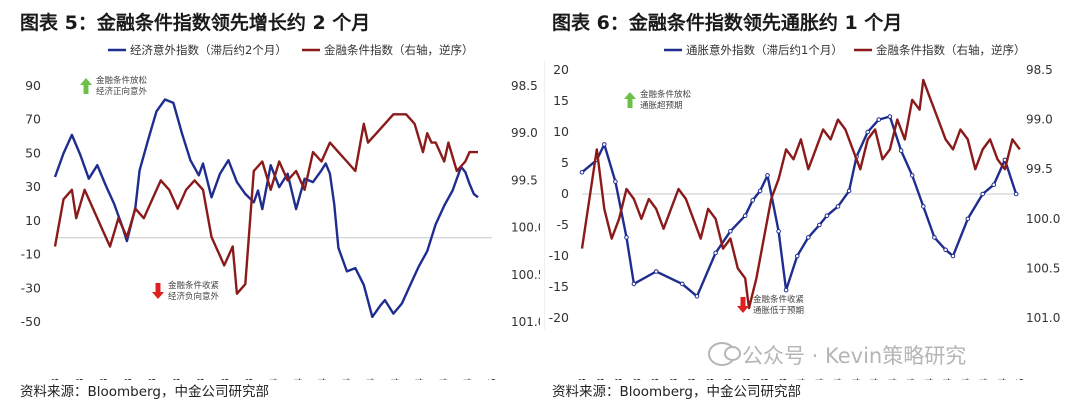  Describe the element at coordinates (1043, 268) in the screenshot. I see `chart6-yright-tick-4: 100.5` at that location.